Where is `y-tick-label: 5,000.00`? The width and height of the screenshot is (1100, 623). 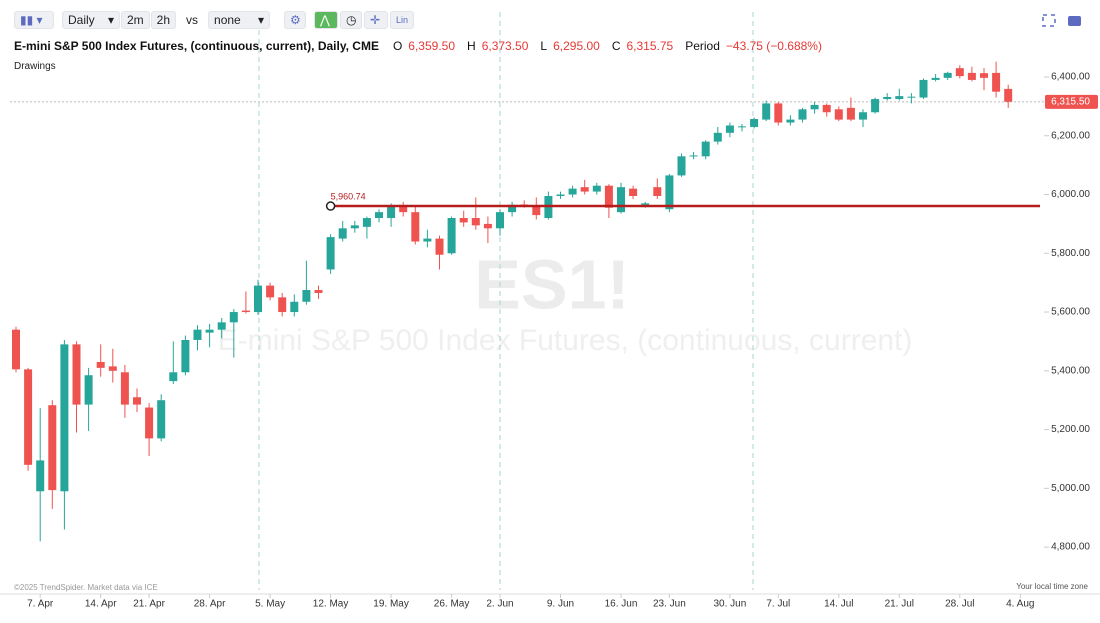
y-tick-label: 5,000.00 is located at coordinates (1070, 488).